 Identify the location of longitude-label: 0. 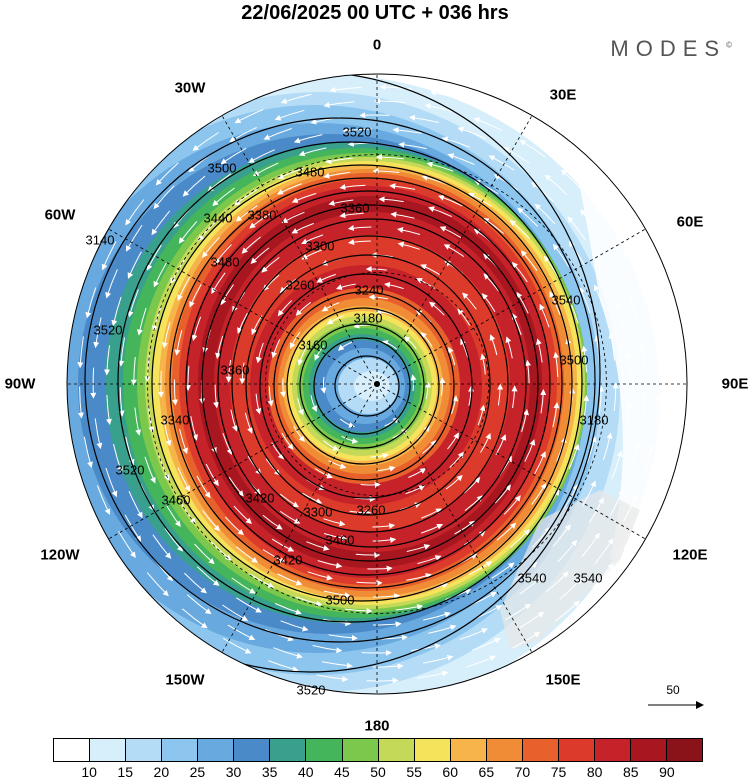
(377, 45).